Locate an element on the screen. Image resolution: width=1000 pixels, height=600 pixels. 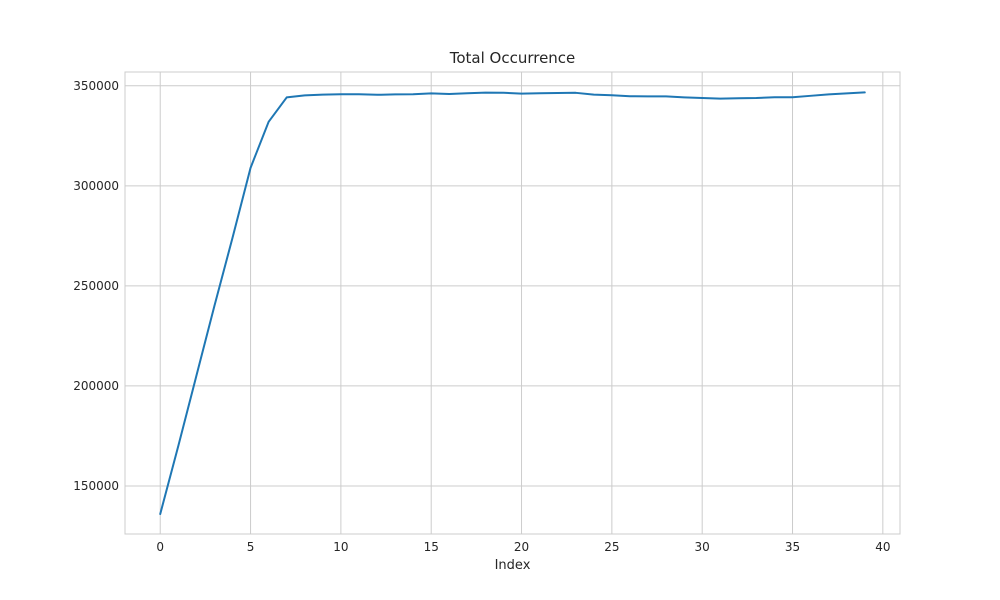
y-tick-label: 200000 is located at coordinates (96, 386).